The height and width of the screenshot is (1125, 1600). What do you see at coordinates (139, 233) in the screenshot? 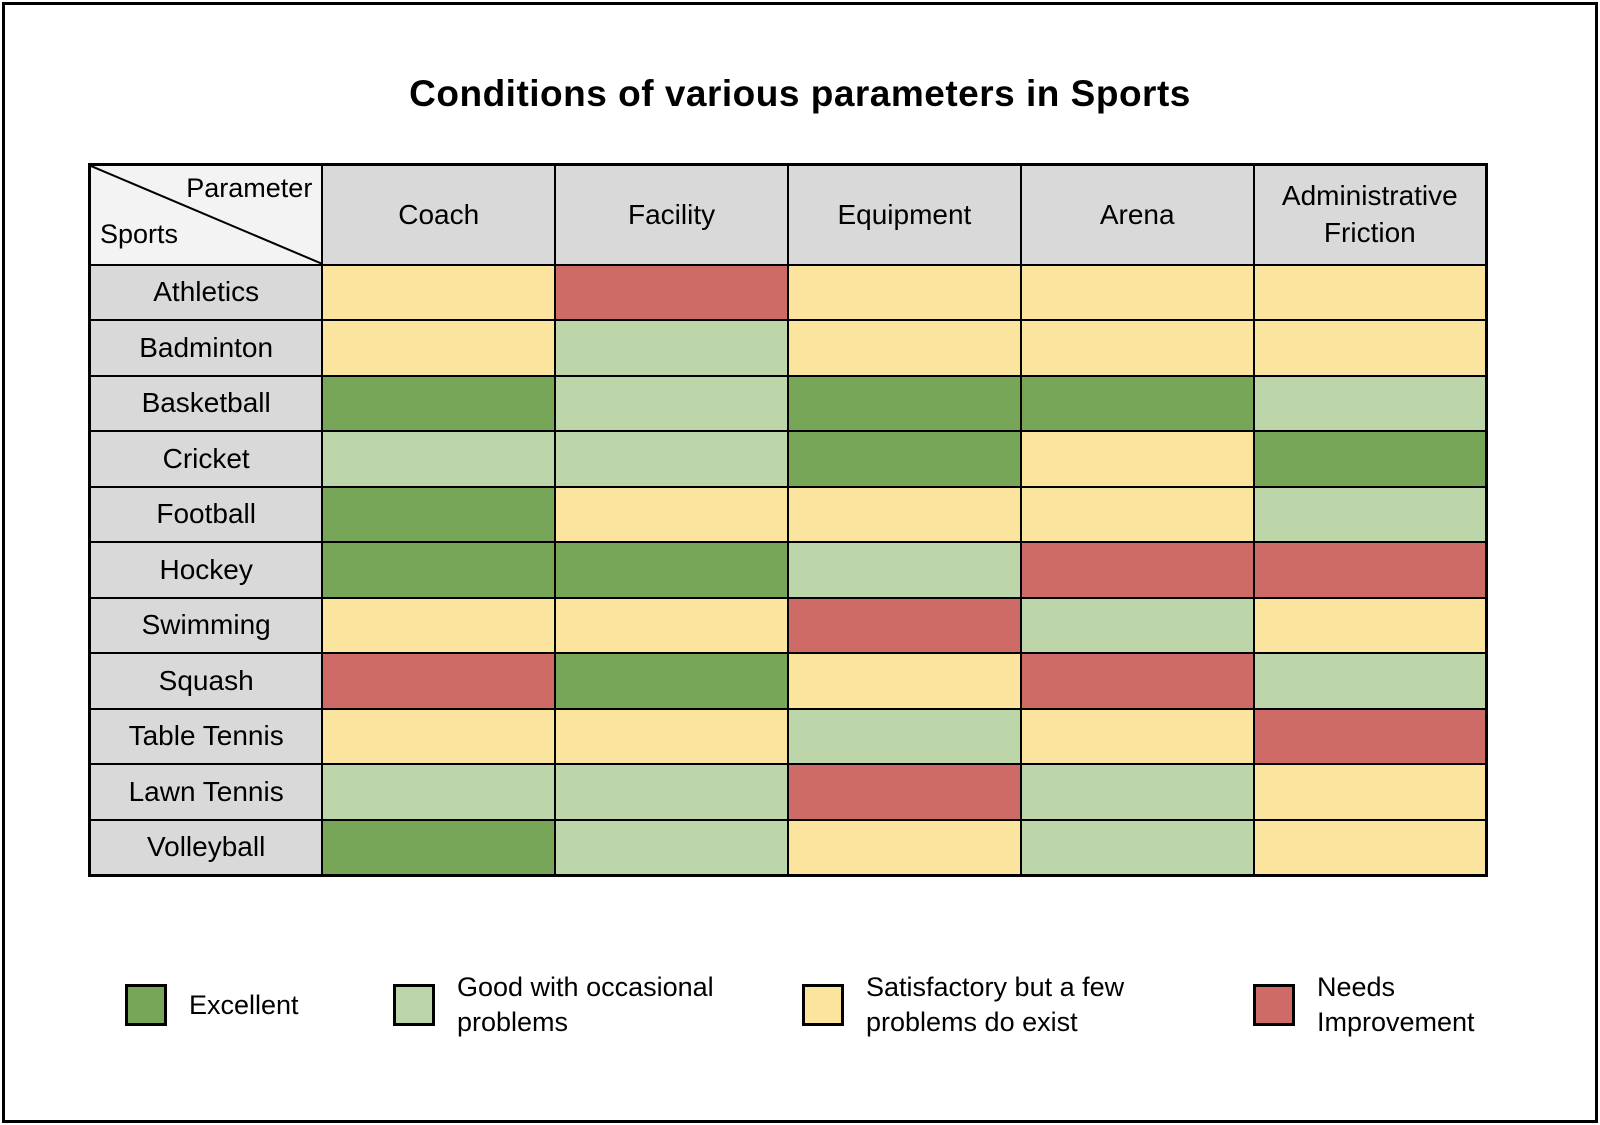
I see `corner-label-sports: Sports` at bounding box center [139, 233].